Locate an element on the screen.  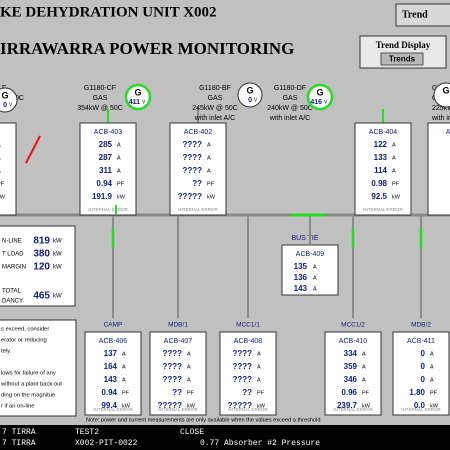
generator-voltage: 416 is located at coordinates (316, 102).